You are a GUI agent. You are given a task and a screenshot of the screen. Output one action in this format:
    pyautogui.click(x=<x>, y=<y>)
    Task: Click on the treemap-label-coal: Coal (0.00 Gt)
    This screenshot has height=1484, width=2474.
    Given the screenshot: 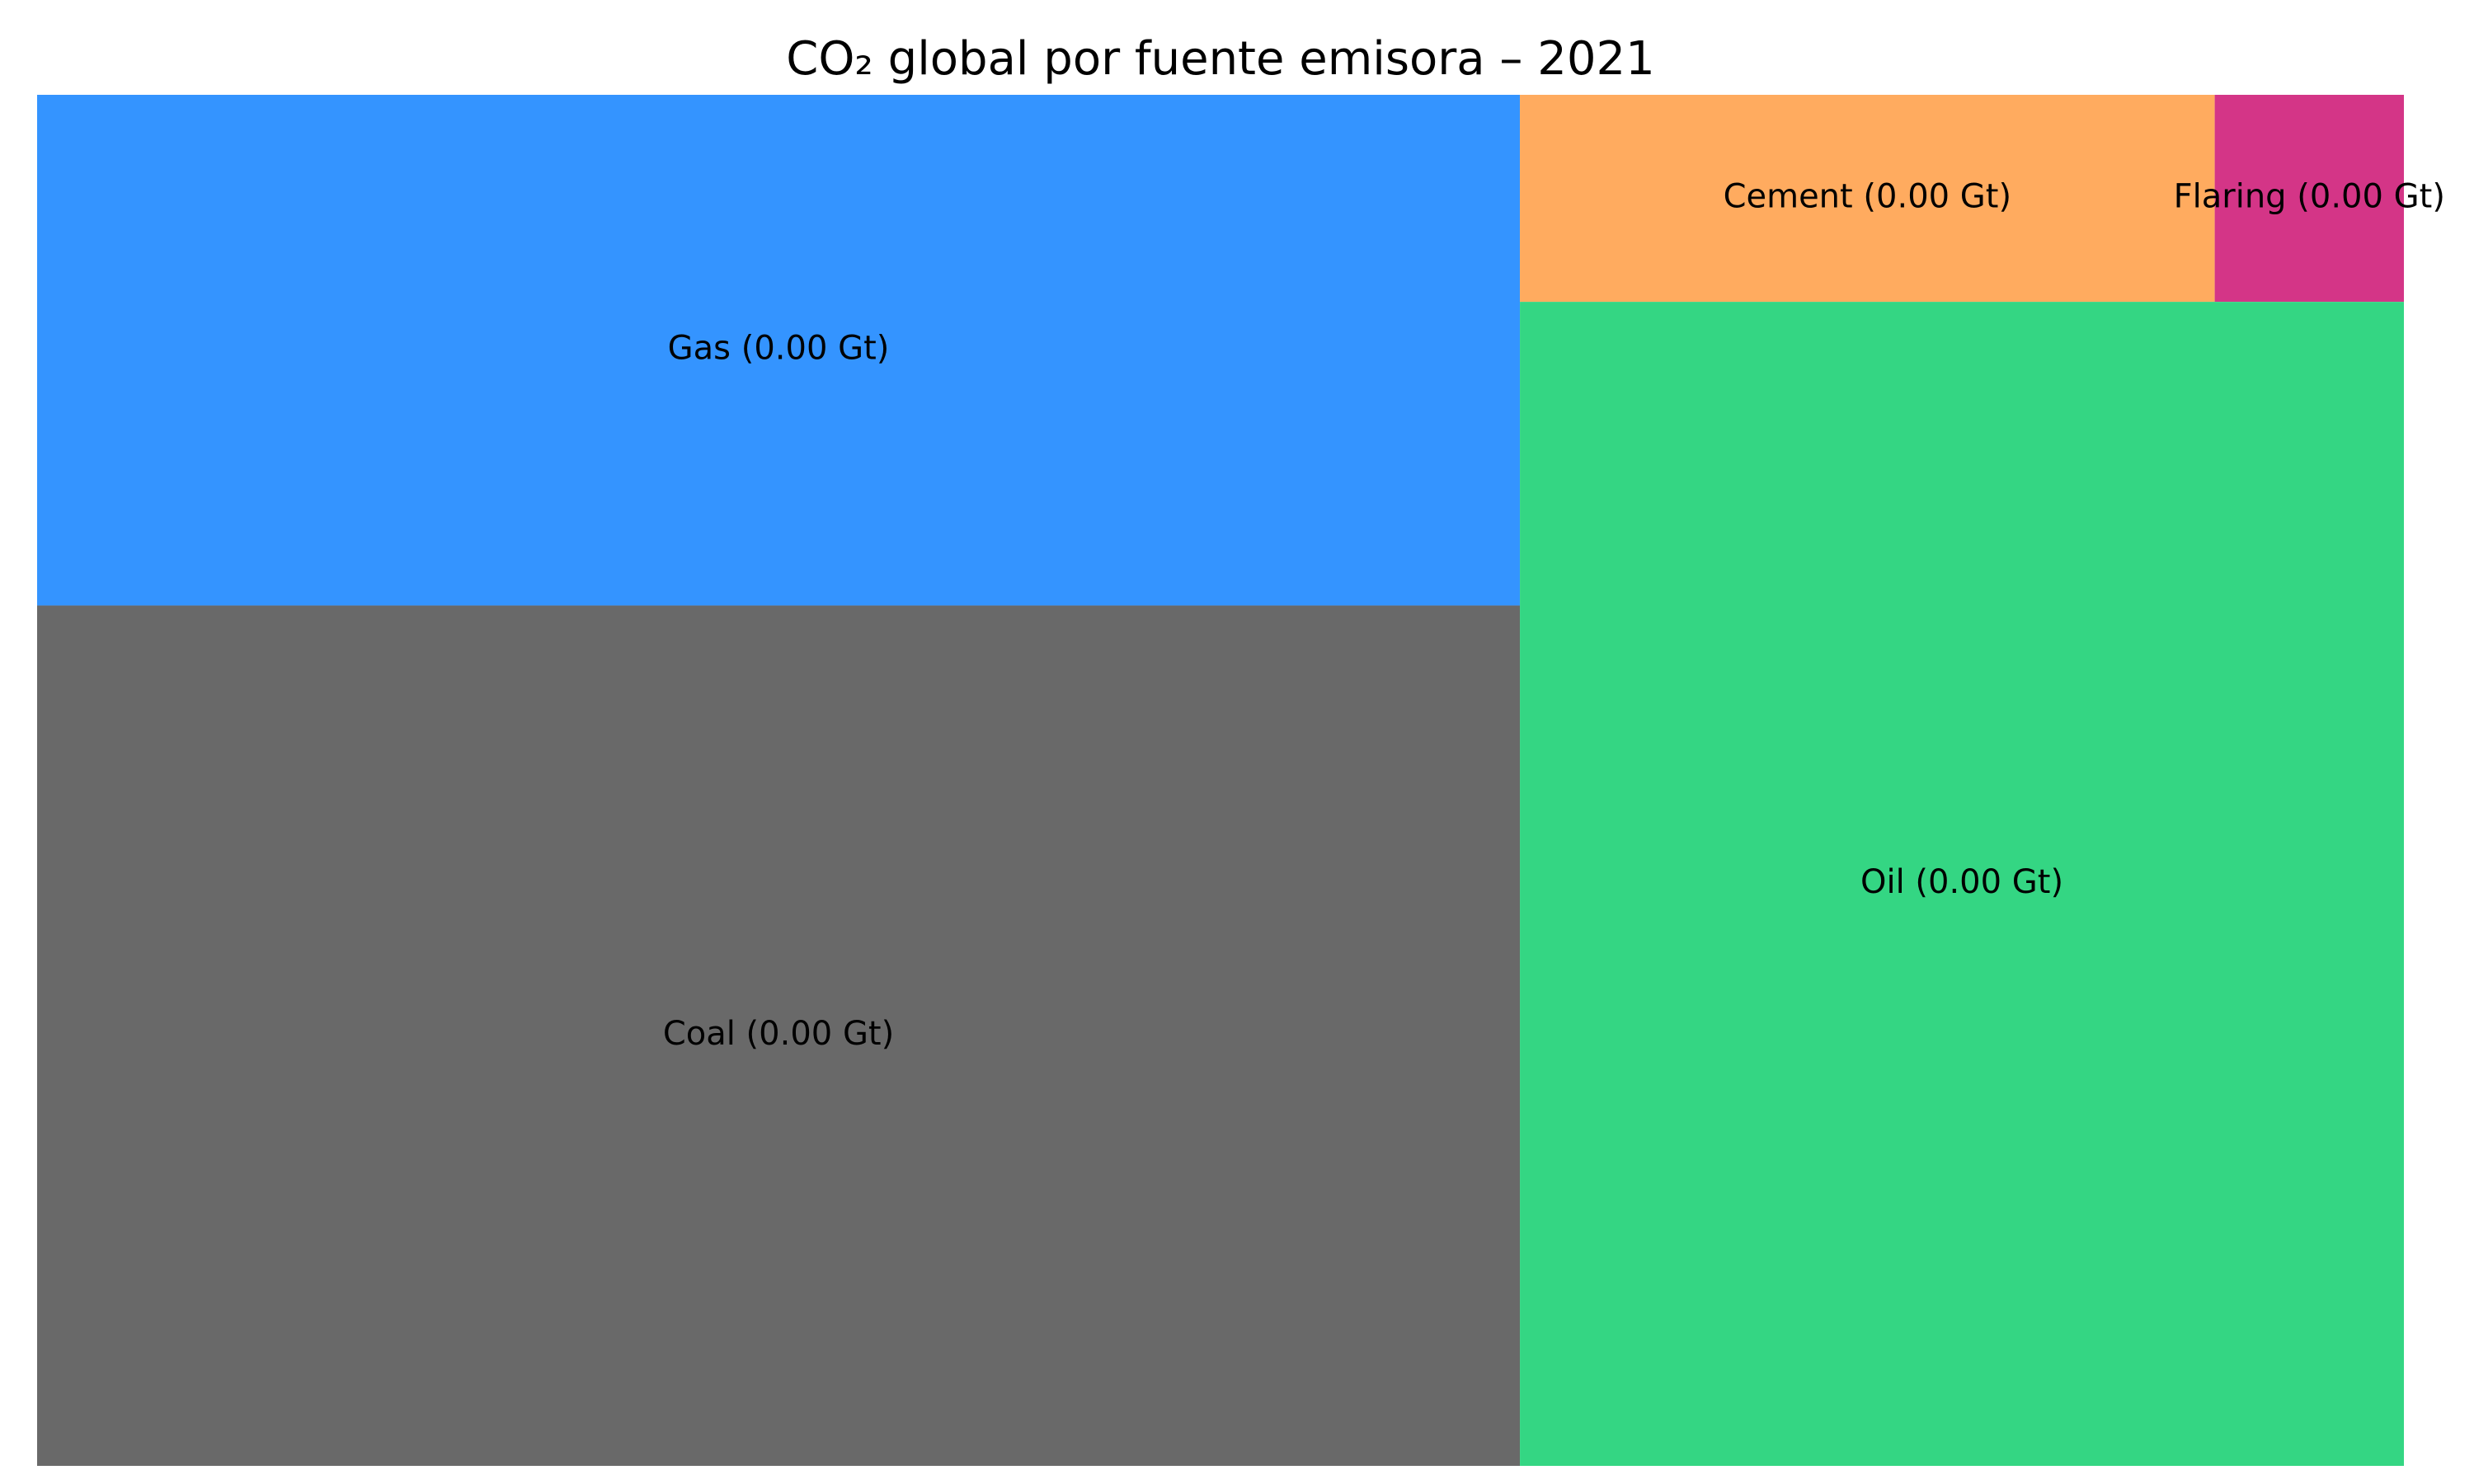 What is the action you would take?
    pyautogui.click(x=778, y=1034)
    